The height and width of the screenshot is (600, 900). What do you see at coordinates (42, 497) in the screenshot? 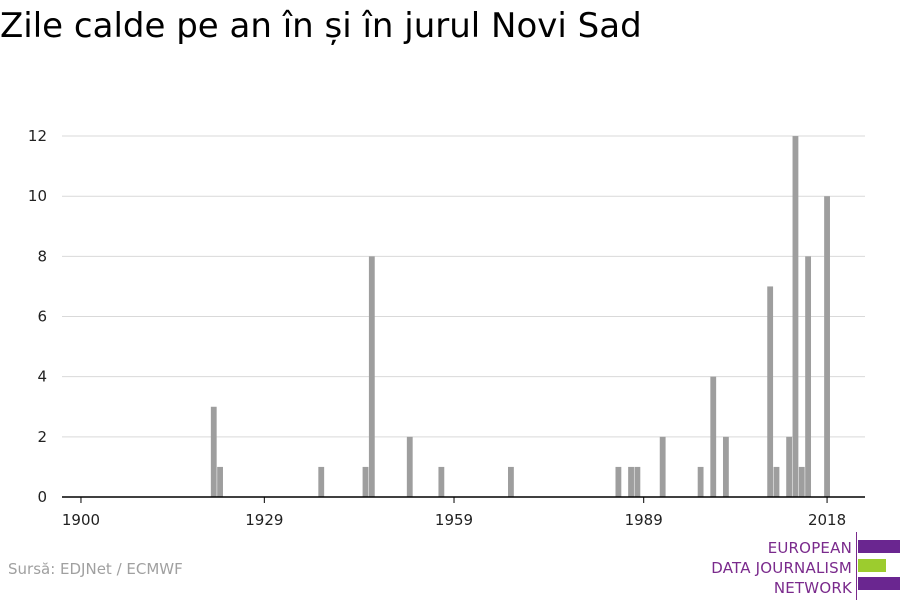
I see `y-tick-label: 0` at bounding box center [42, 497].